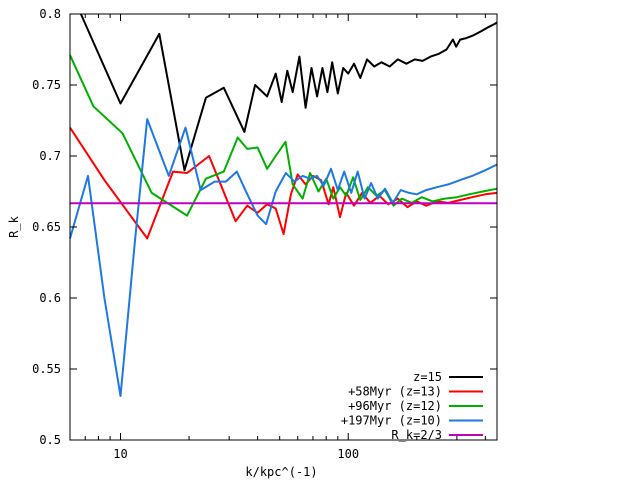 The width and height of the screenshot is (640, 480). I want to click on y-tick-label: 0.6, so click(50, 298).